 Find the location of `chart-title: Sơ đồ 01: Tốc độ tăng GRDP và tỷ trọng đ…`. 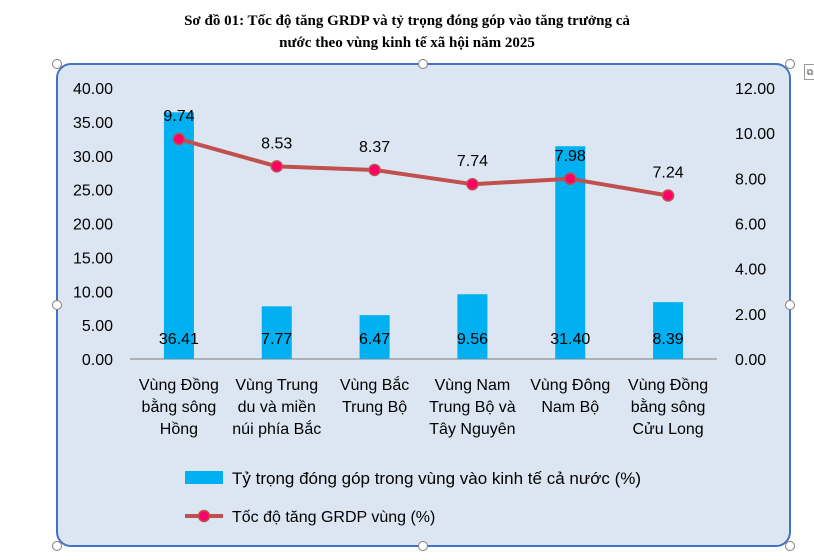

chart-title: Sơ đồ 01: Tốc độ tăng GRDP và tỷ trọng đ… is located at coordinates (407, 32).